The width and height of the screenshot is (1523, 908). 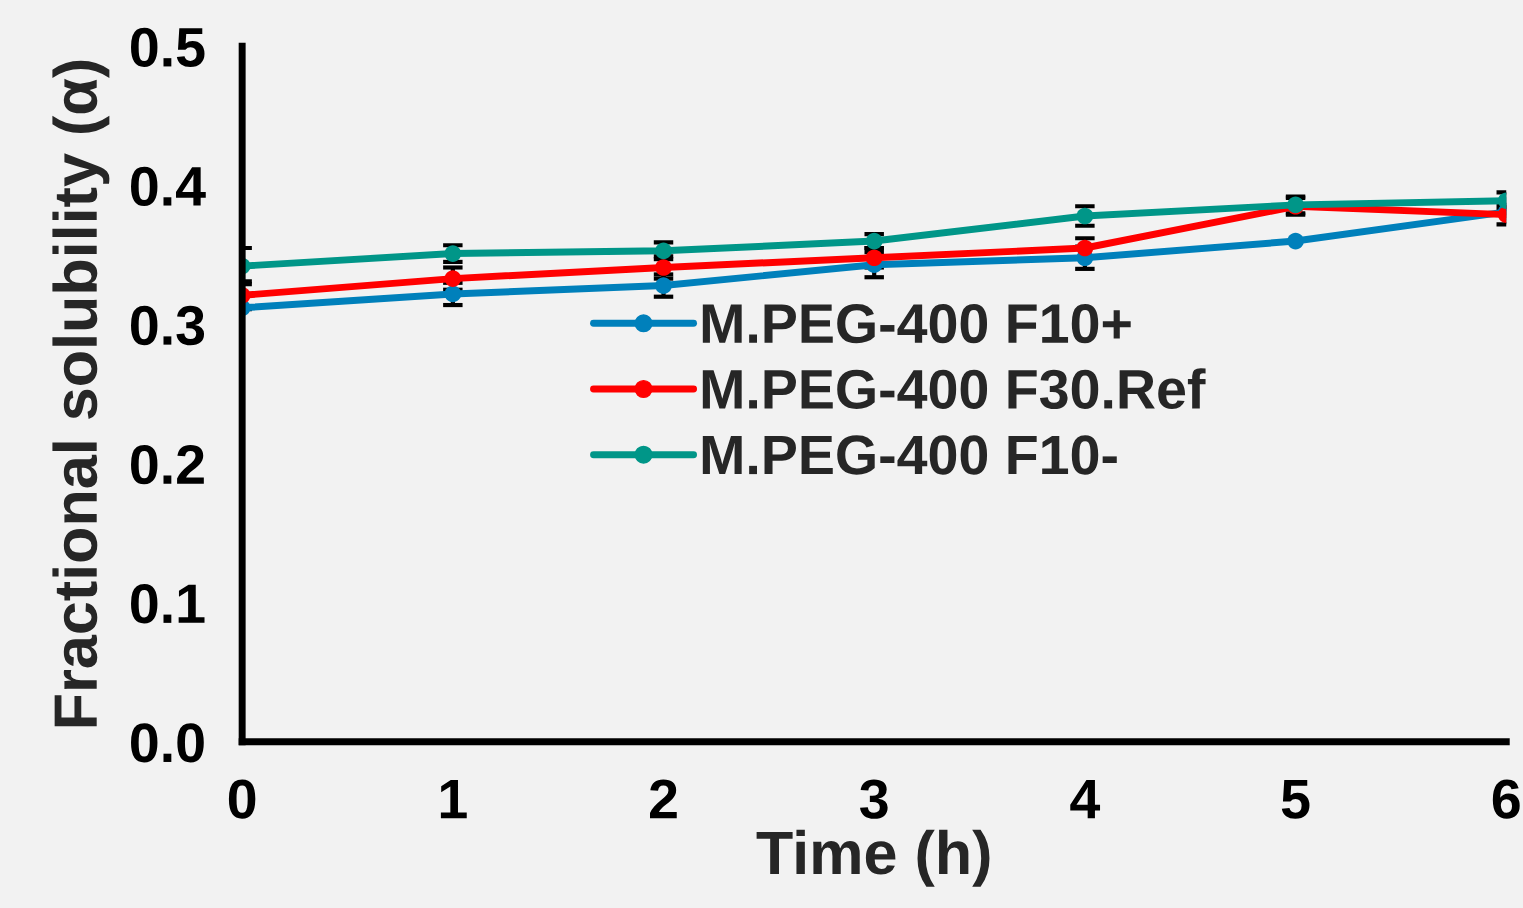 What do you see at coordinates (242, 799) in the screenshot?
I see `x-tick-label: 0` at bounding box center [242, 799].